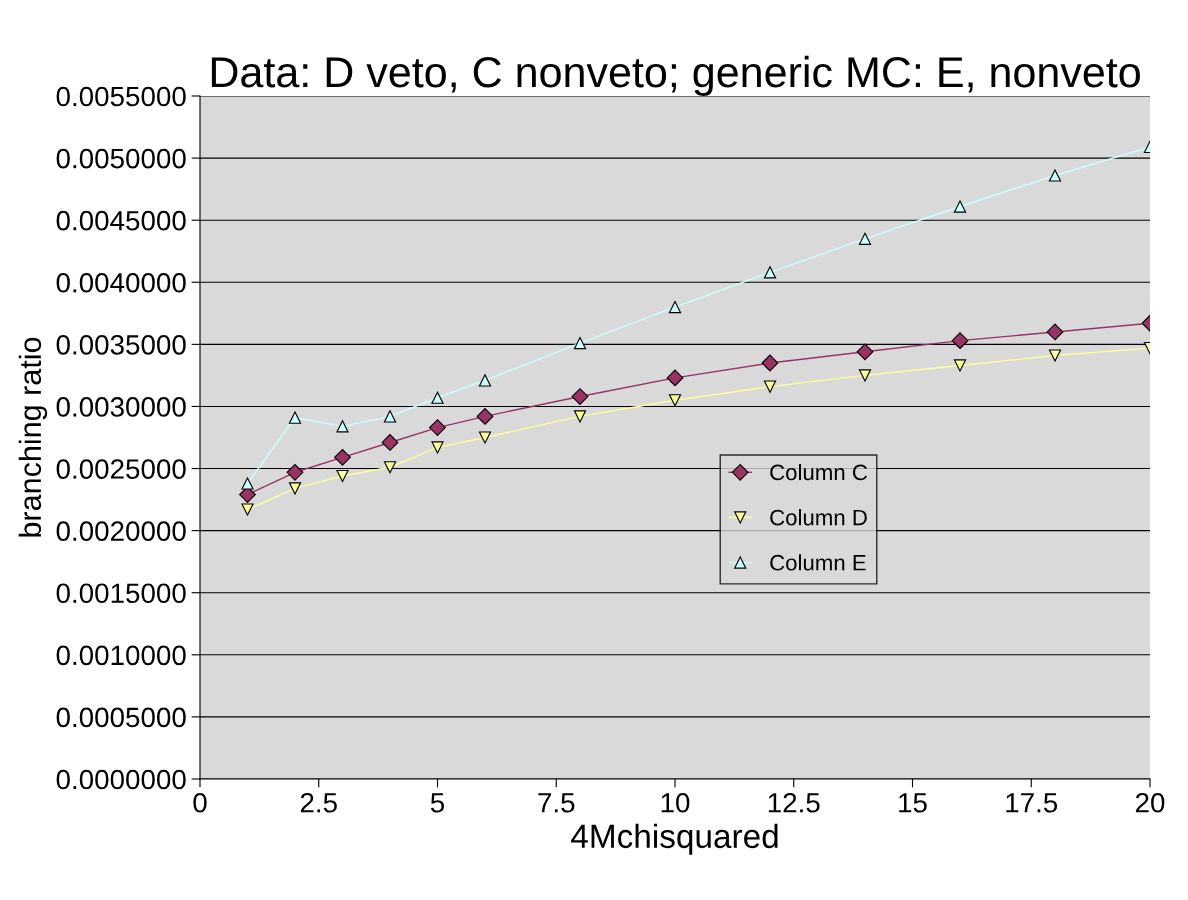 The width and height of the screenshot is (1188, 900). Describe the element at coordinates (33, 437) in the screenshot. I see `y-axis-title: branching ratio` at that location.